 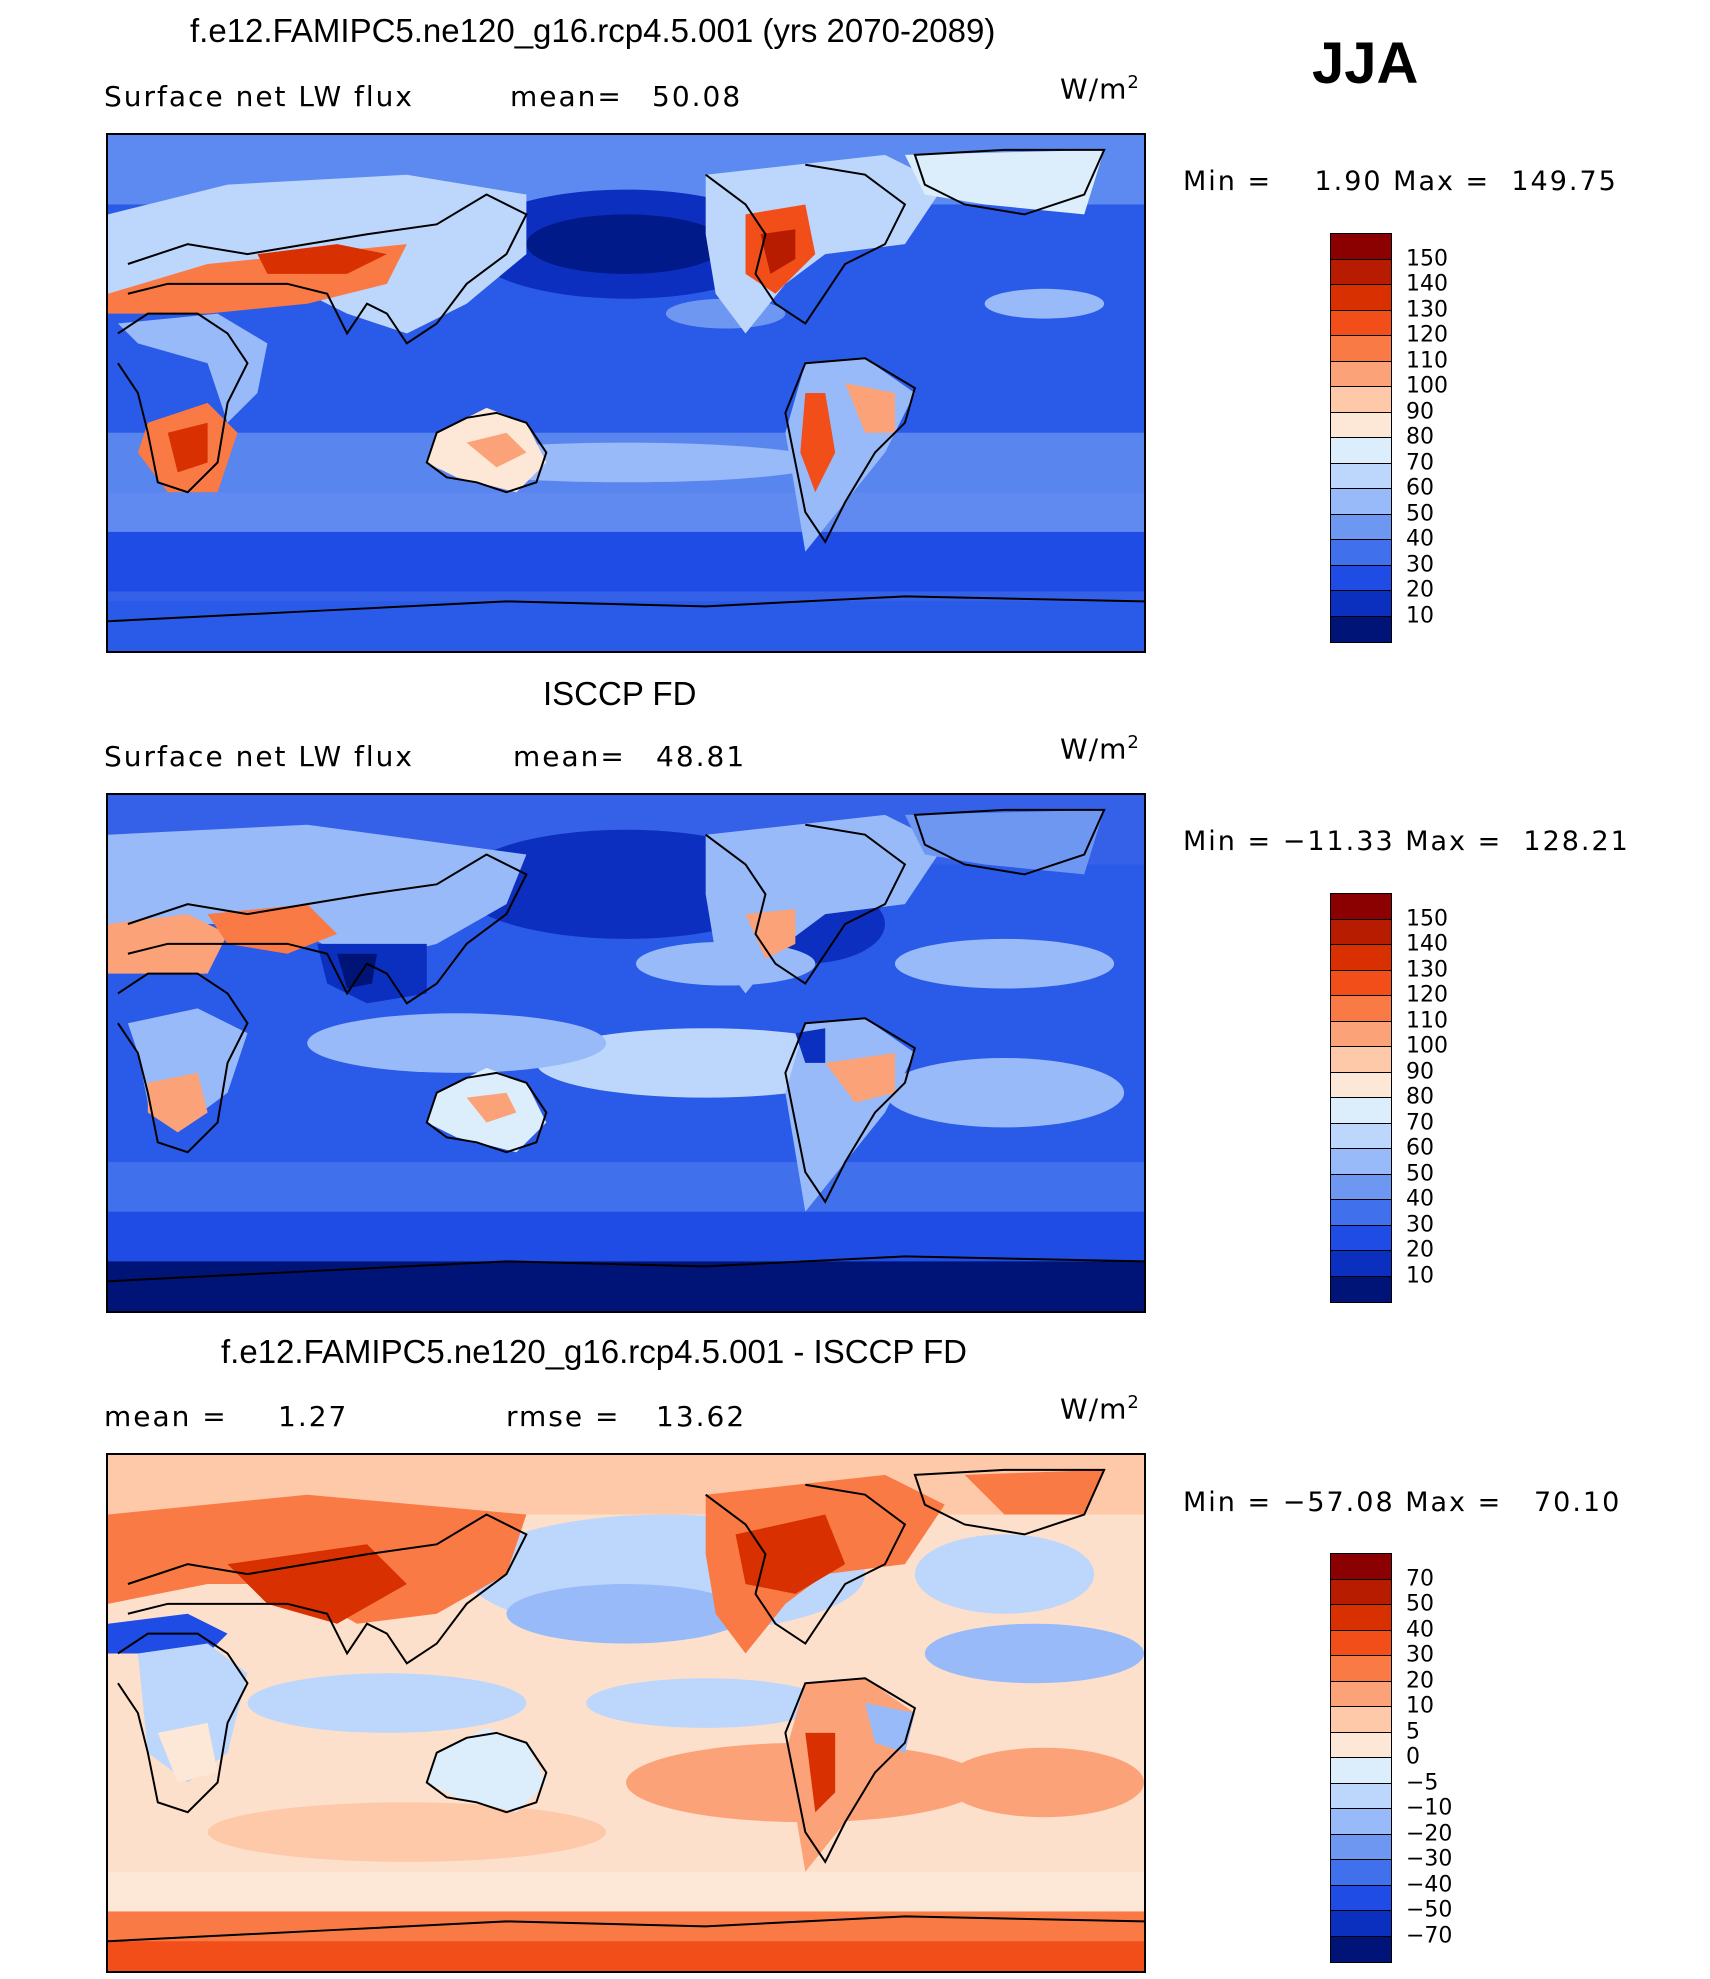 What do you see at coordinates (1429, 1833) in the screenshot?
I see `colorbar-tick-label: −20` at bounding box center [1429, 1833].